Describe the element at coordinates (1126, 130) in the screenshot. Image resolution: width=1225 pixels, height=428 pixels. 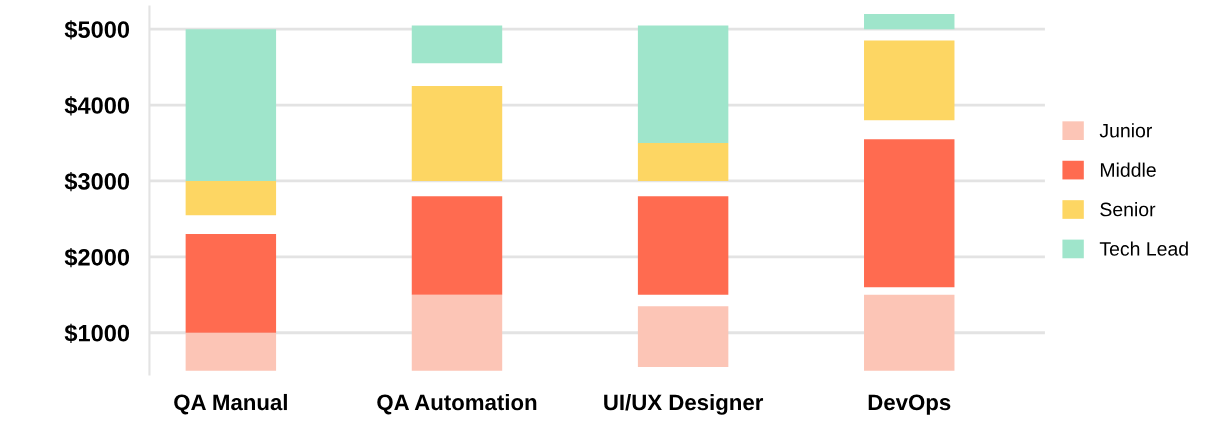
I see `legend-label: Junior` at that location.